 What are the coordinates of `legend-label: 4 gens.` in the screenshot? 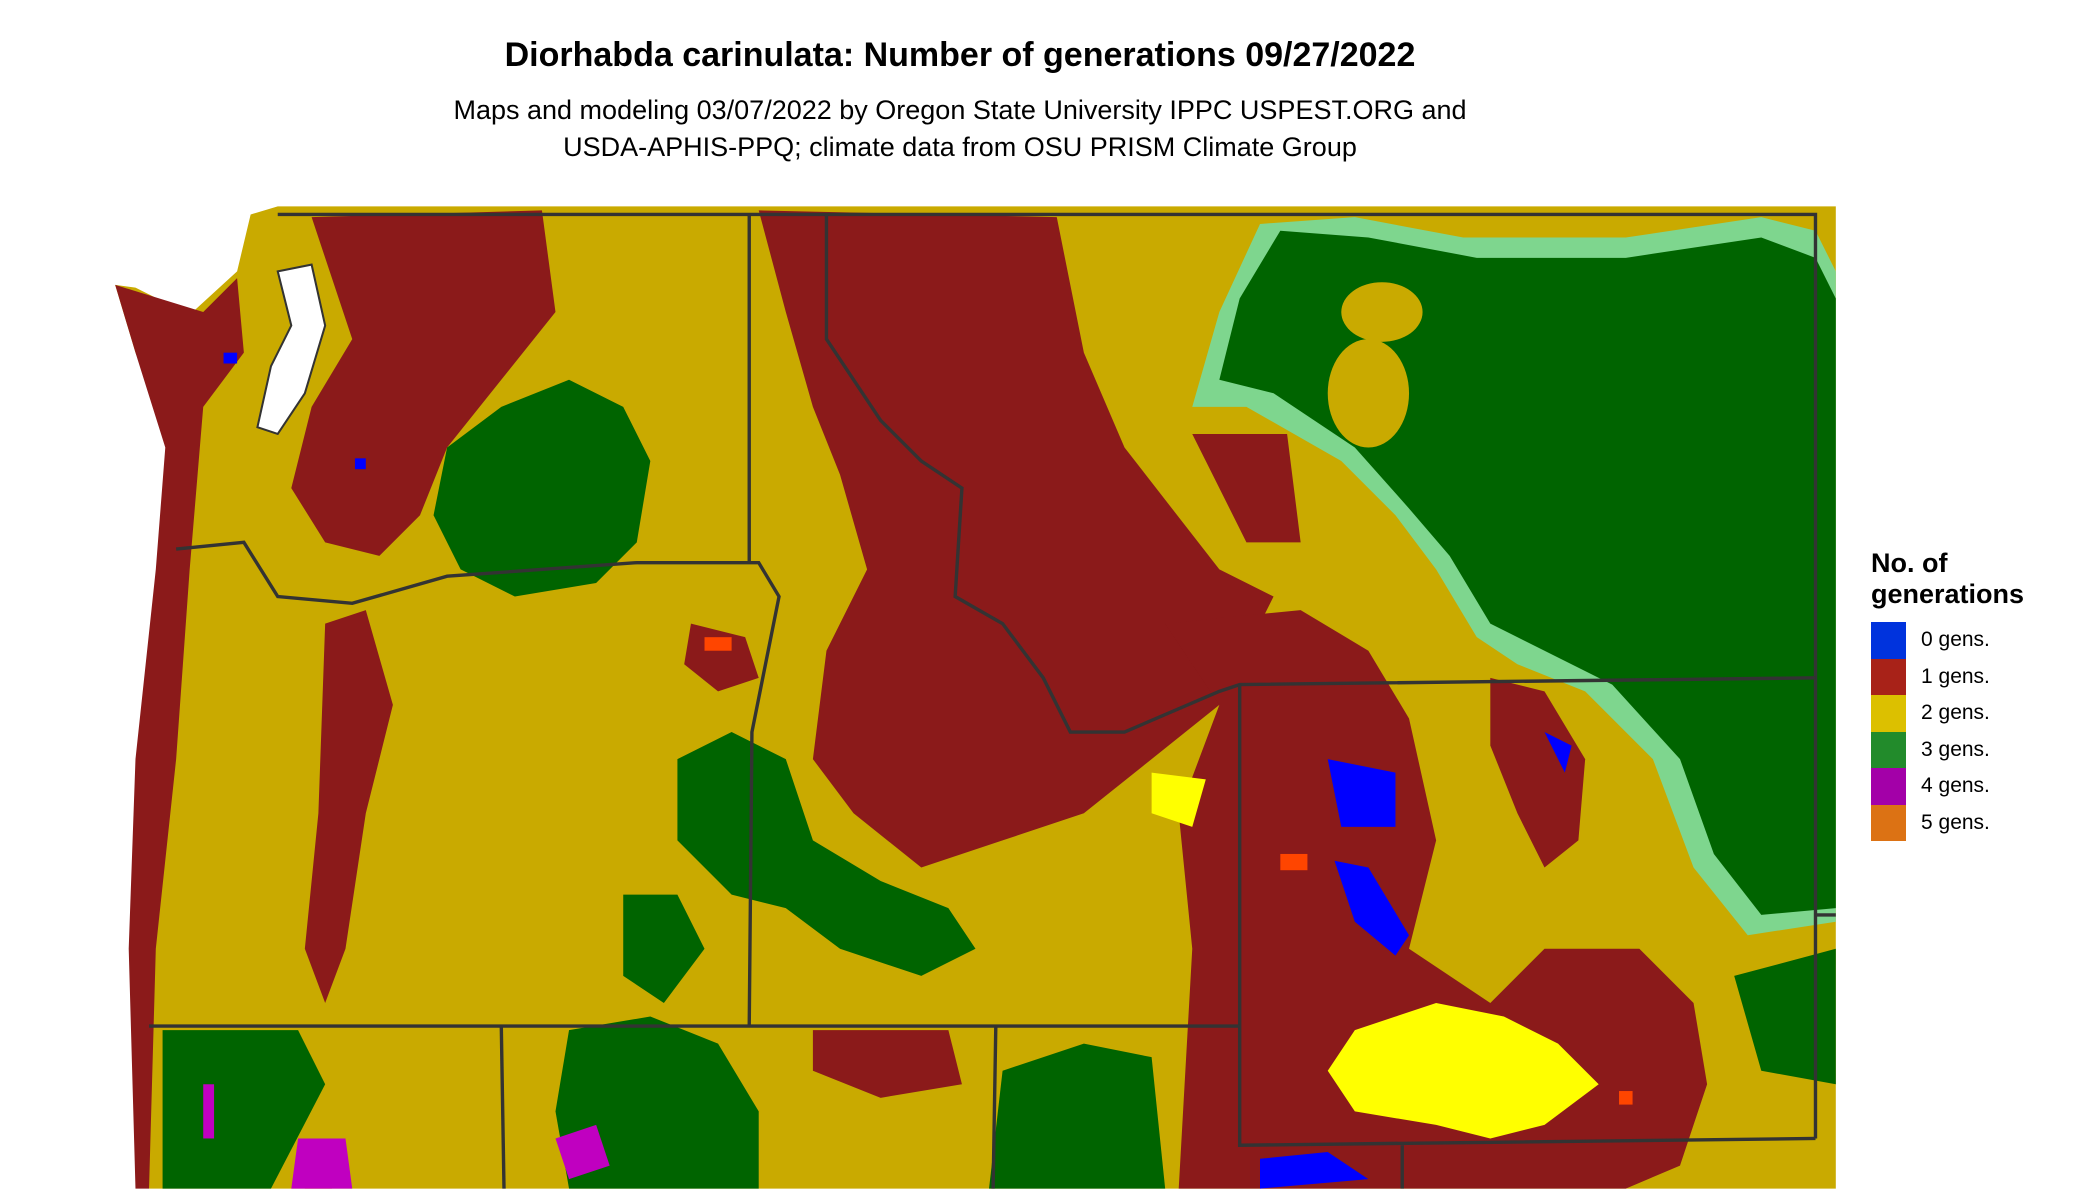 It's located at (1955, 786).